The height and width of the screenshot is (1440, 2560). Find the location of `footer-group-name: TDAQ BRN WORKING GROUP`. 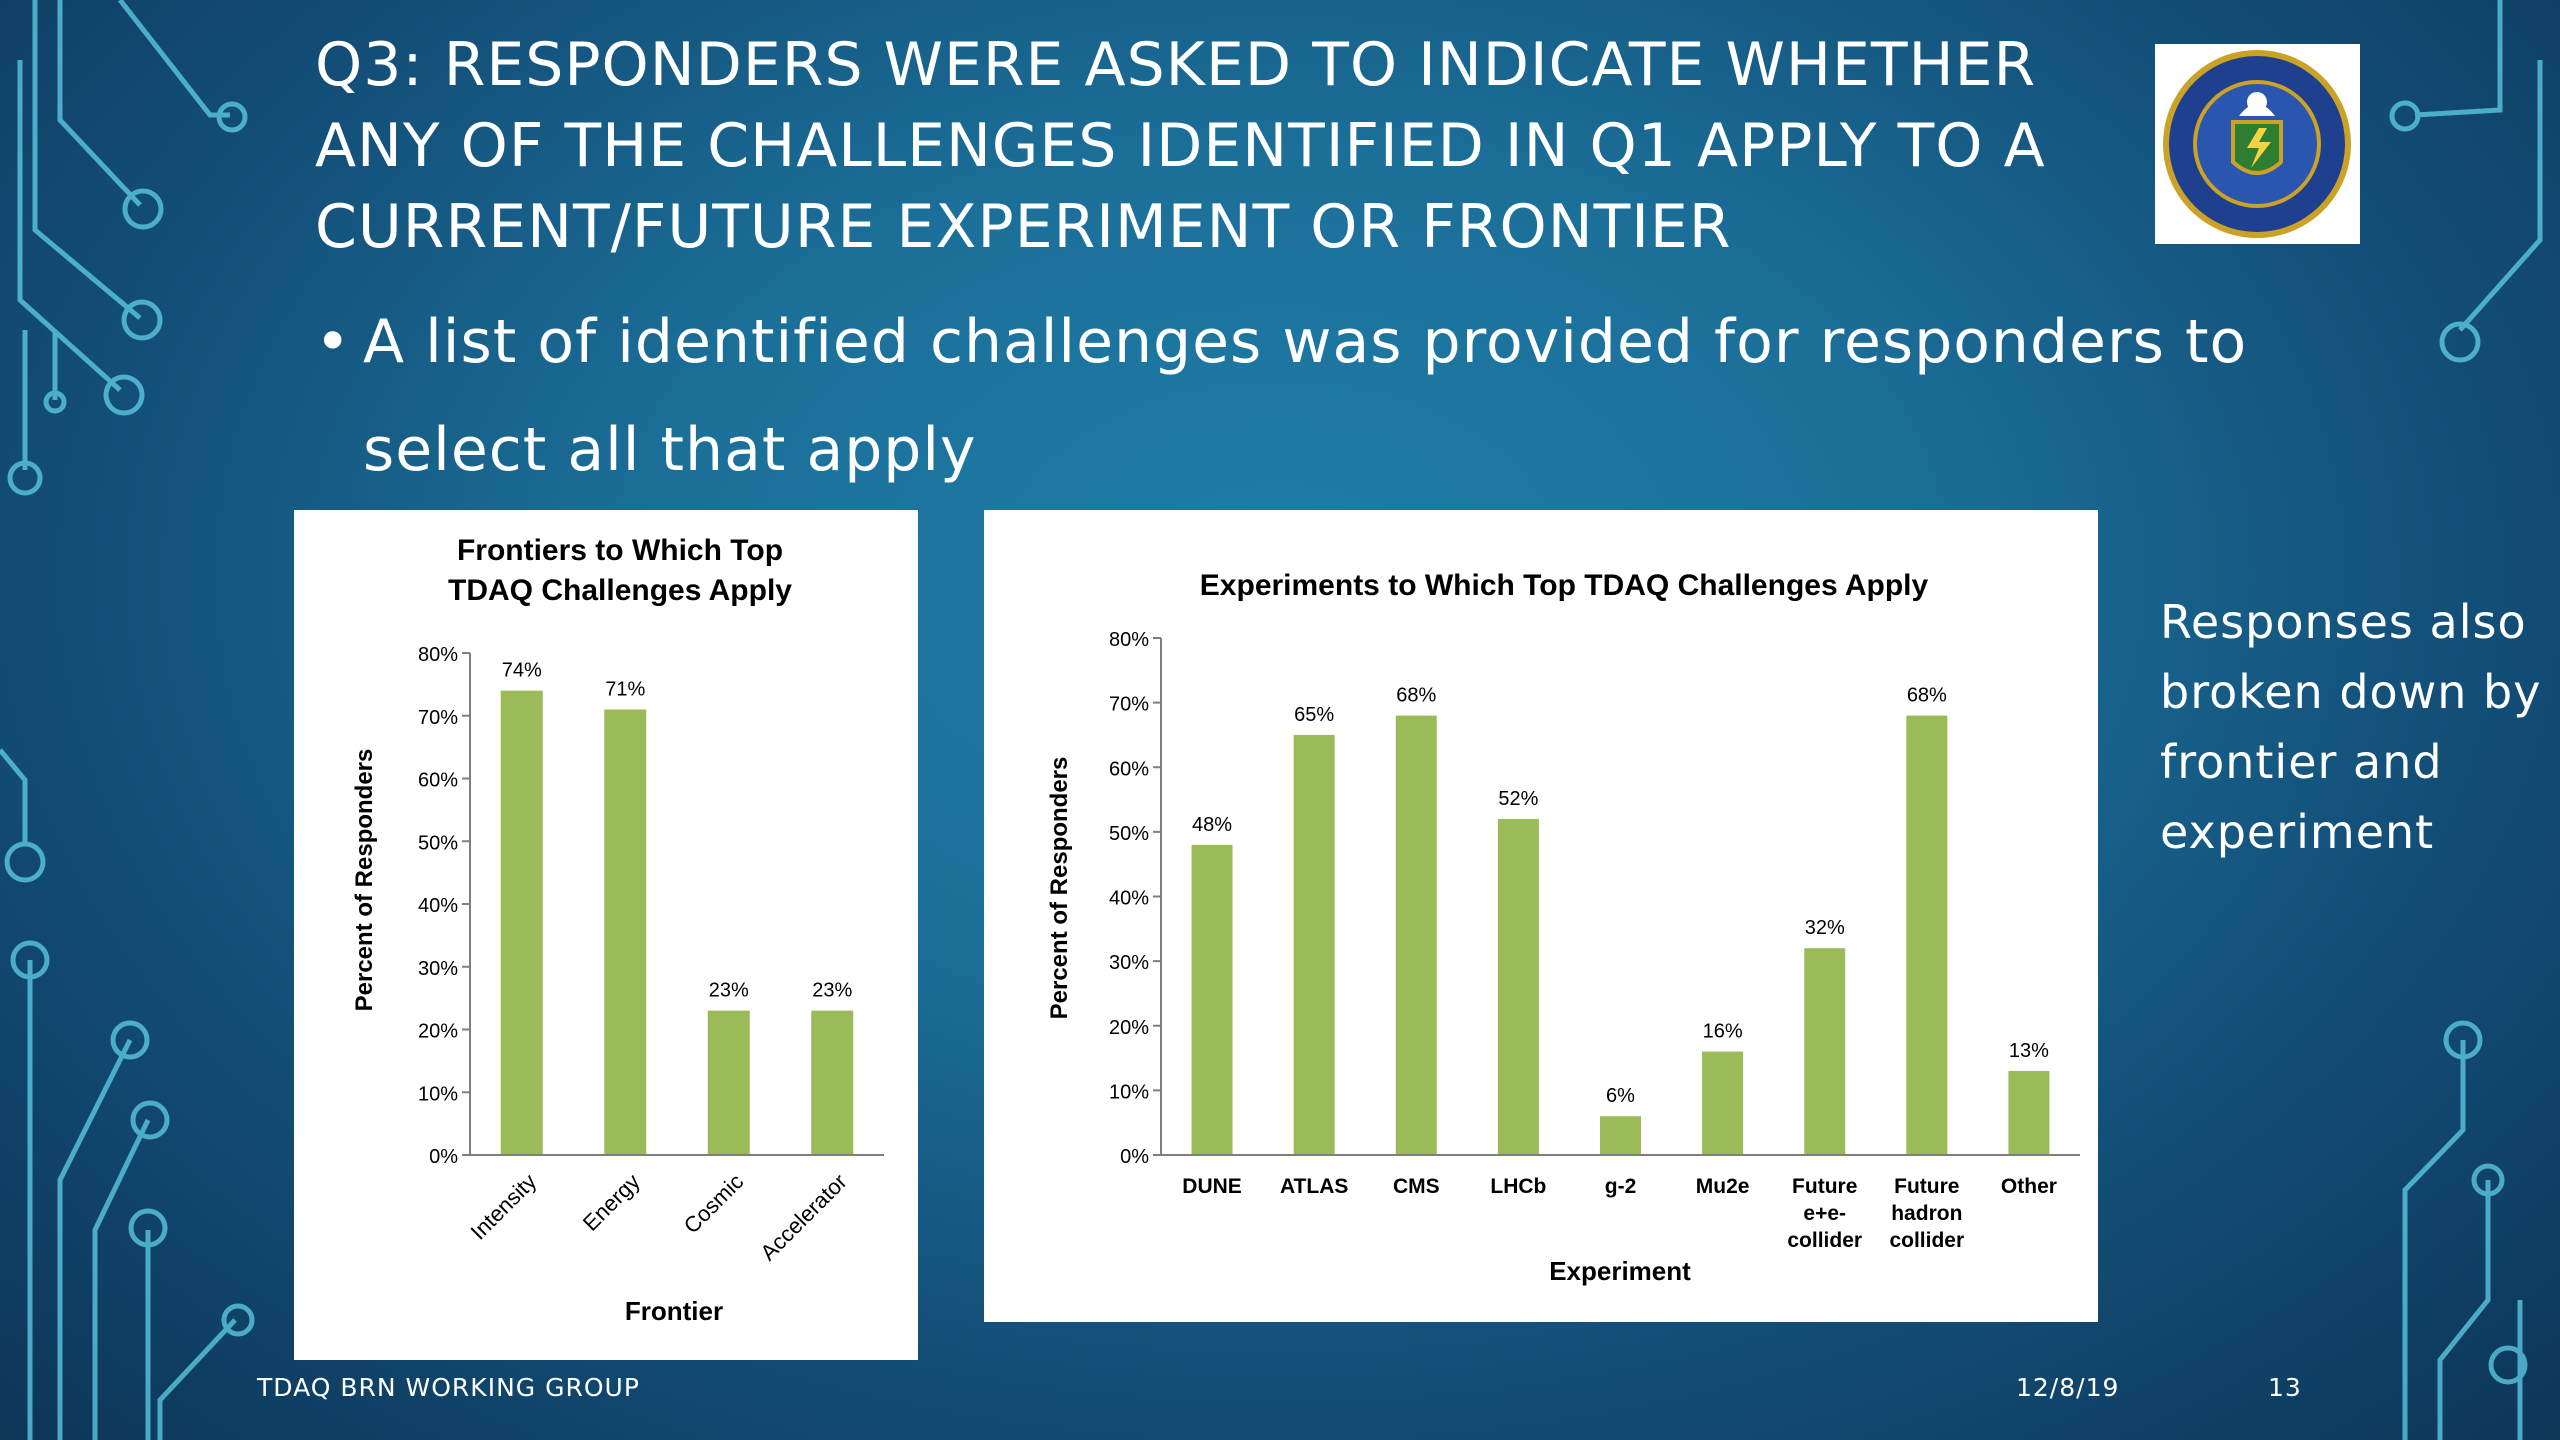

footer-group-name: TDAQ BRN WORKING GROUP is located at coordinates (448, 1387).